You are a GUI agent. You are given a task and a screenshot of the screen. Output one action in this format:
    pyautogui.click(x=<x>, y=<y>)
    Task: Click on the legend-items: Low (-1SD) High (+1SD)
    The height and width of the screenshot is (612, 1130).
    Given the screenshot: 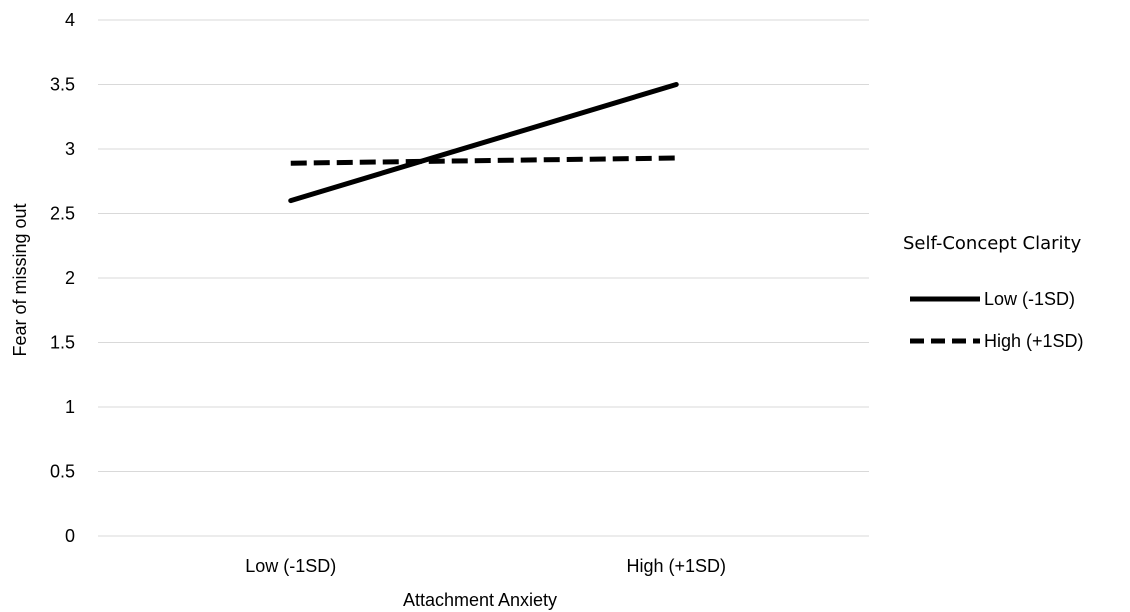 What is the action you would take?
    pyautogui.click(x=997, y=320)
    